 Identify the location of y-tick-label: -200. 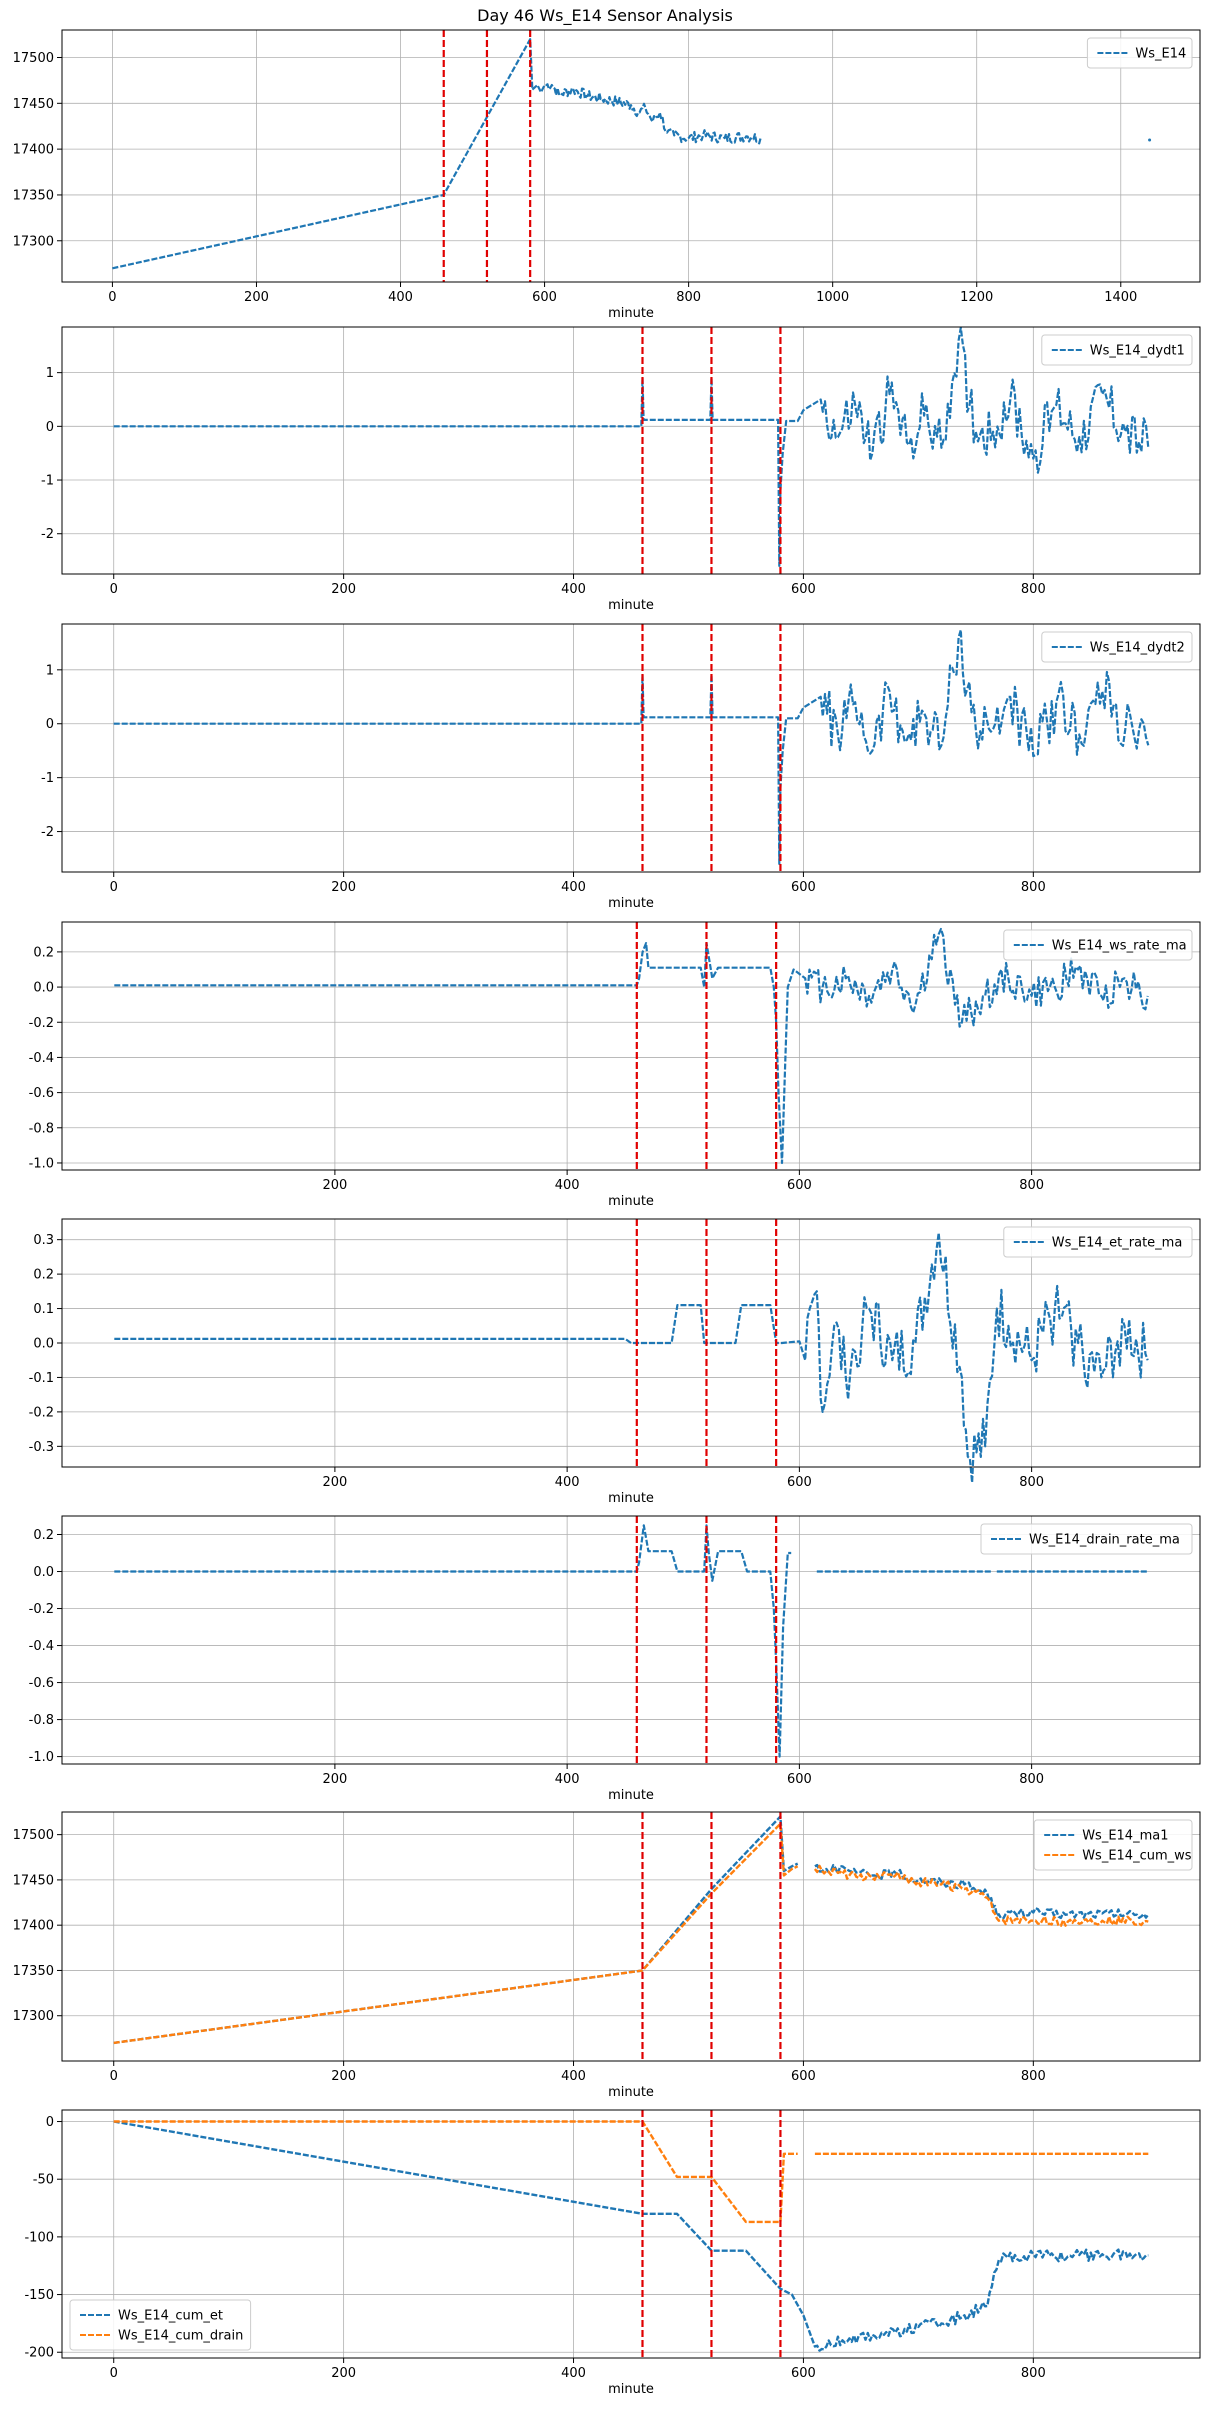
(39, 2353).